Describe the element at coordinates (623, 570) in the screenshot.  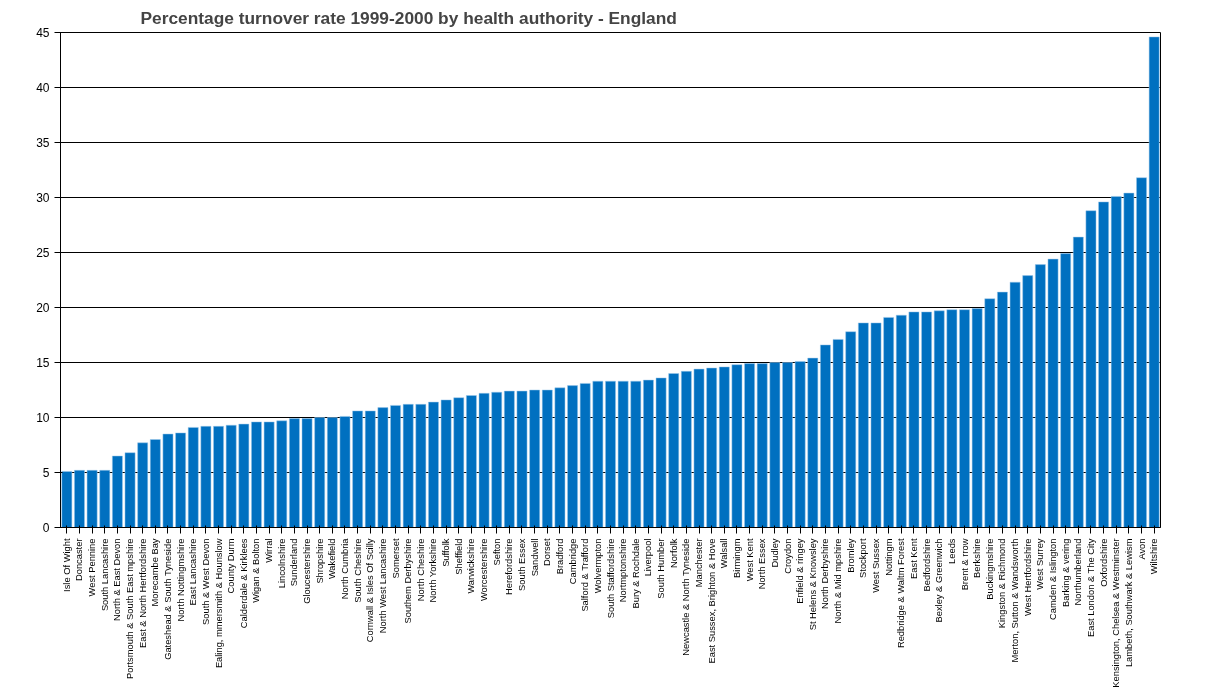
I see `x-tick-label: Nortmptonshire` at that location.